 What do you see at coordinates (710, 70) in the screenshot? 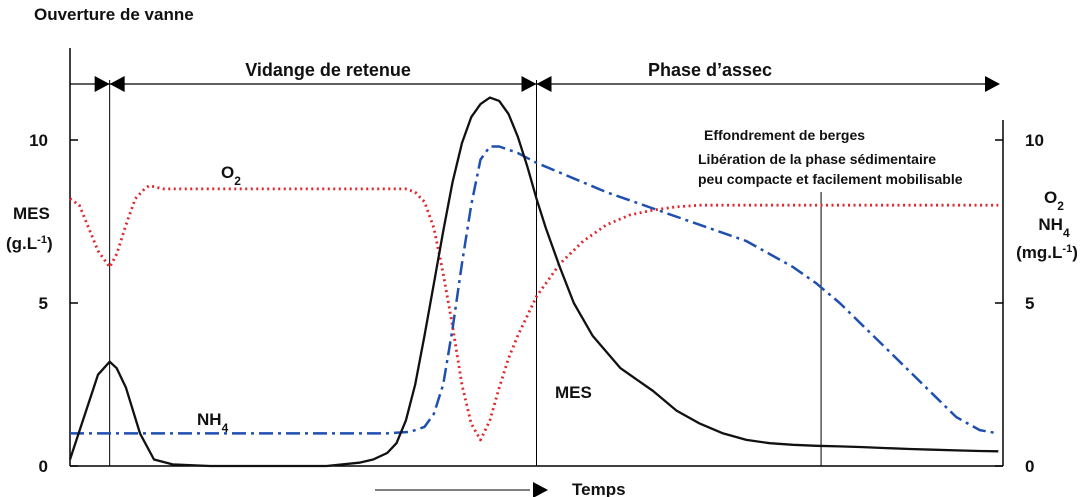
I see `phase-label: Phase d’assec` at bounding box center [710, 70].